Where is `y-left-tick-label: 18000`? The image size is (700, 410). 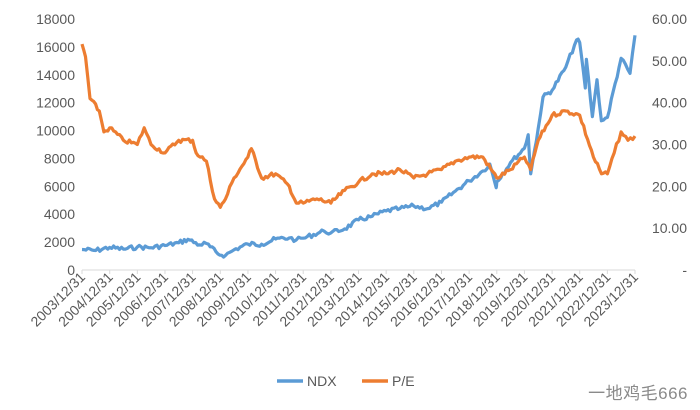
y-left-tick-label: 18000 is located at coordinates (55, 19).